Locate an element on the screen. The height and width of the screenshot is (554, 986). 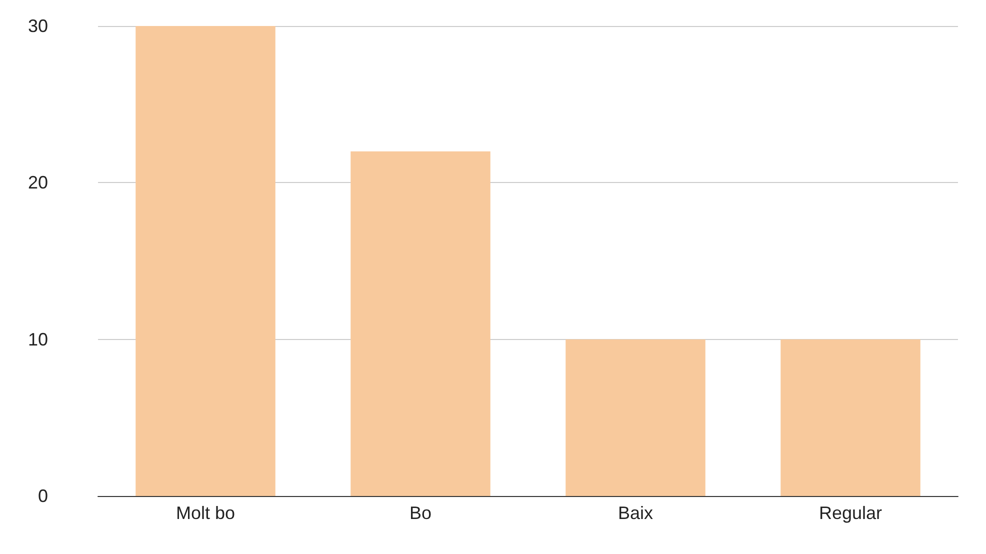
x-tick-label: Bo is located at coordinates (420, 513).